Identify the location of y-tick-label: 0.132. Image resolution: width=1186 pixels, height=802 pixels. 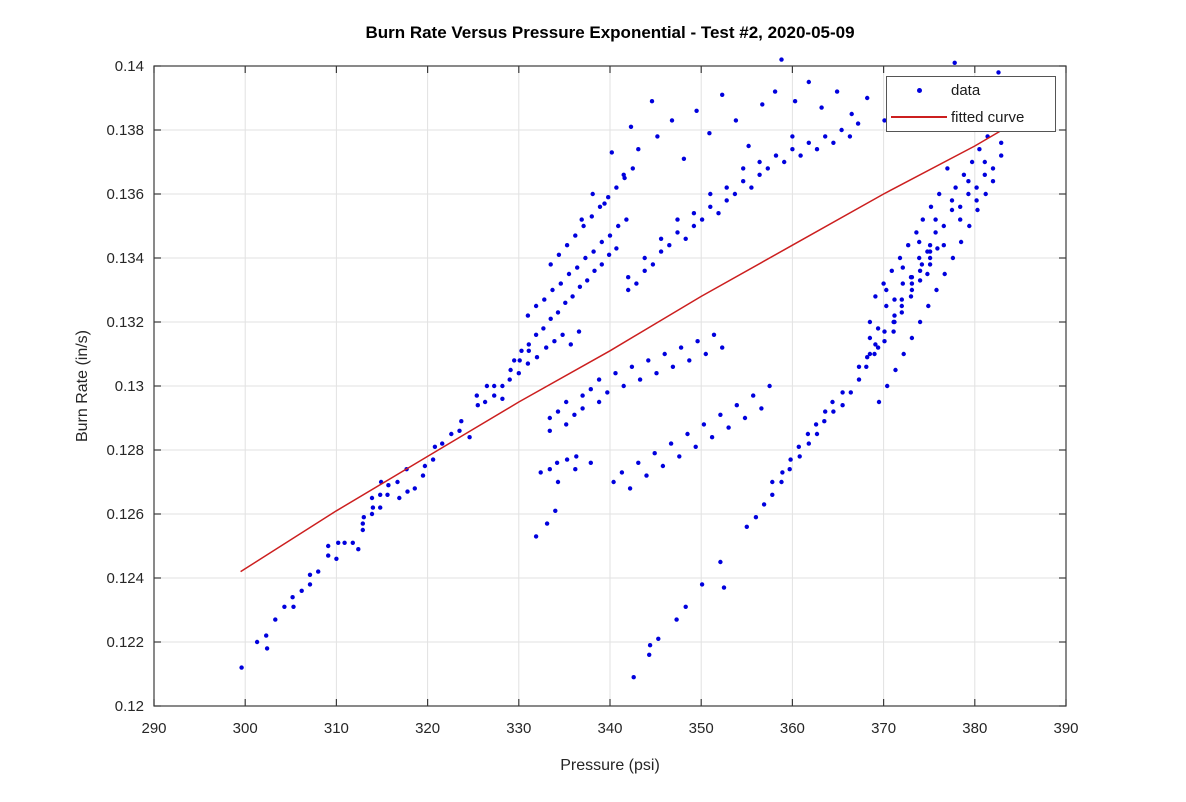
(125, 322).